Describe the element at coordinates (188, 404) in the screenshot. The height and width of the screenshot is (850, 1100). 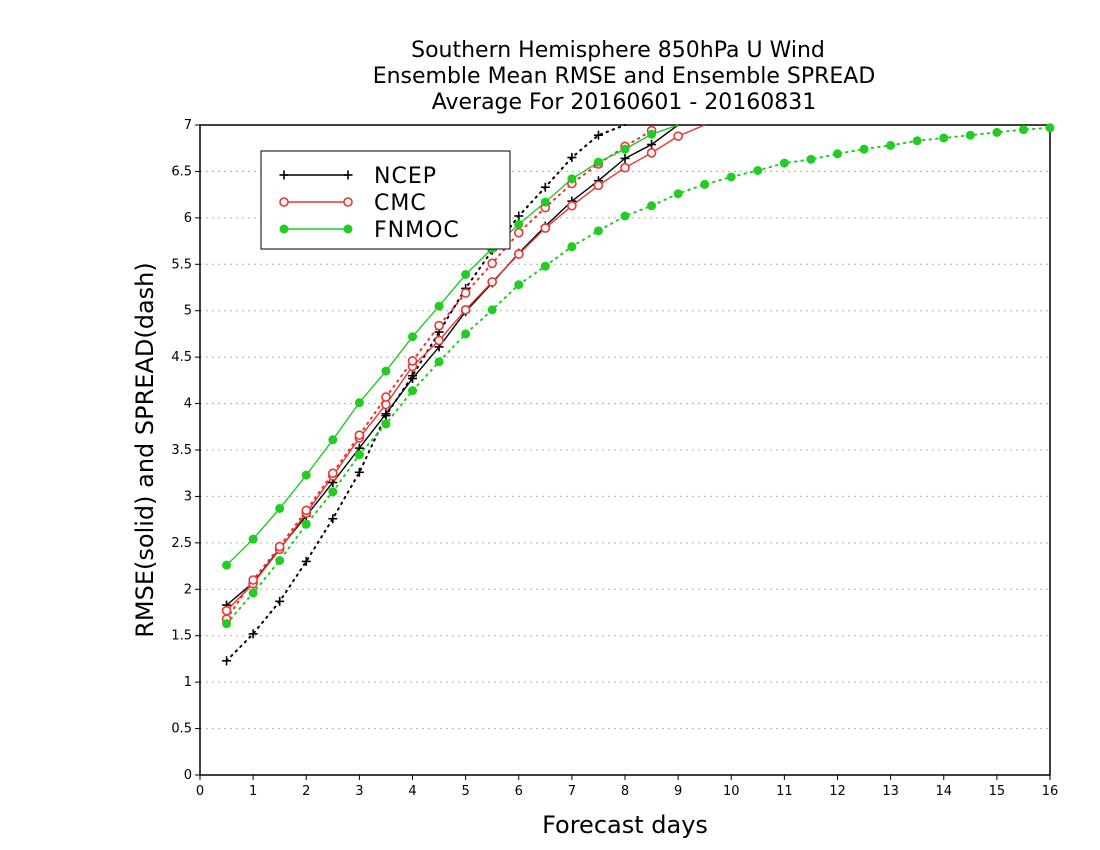
I see `y-tick-label: 4` at that location.